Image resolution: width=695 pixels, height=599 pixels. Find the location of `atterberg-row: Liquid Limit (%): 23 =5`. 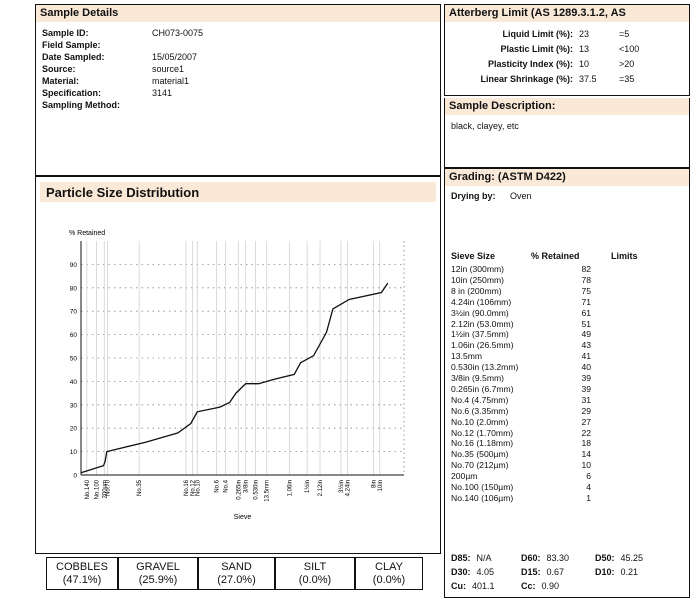

atterberg-row: Liquid Limit (%): 23 =5 is located at coordinates (567, 36).